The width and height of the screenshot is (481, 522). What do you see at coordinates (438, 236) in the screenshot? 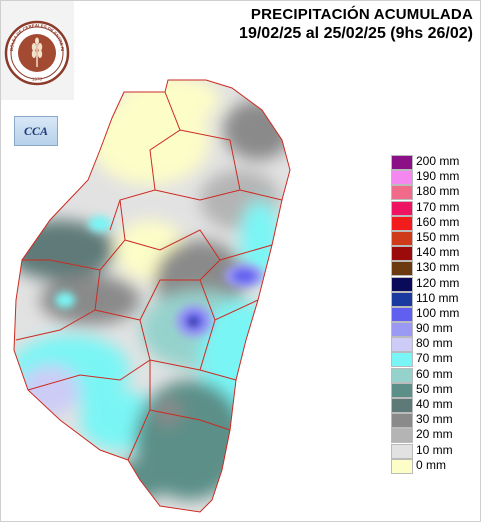
I see `legend-label: 150 mm` at bounding box center [438, 236].